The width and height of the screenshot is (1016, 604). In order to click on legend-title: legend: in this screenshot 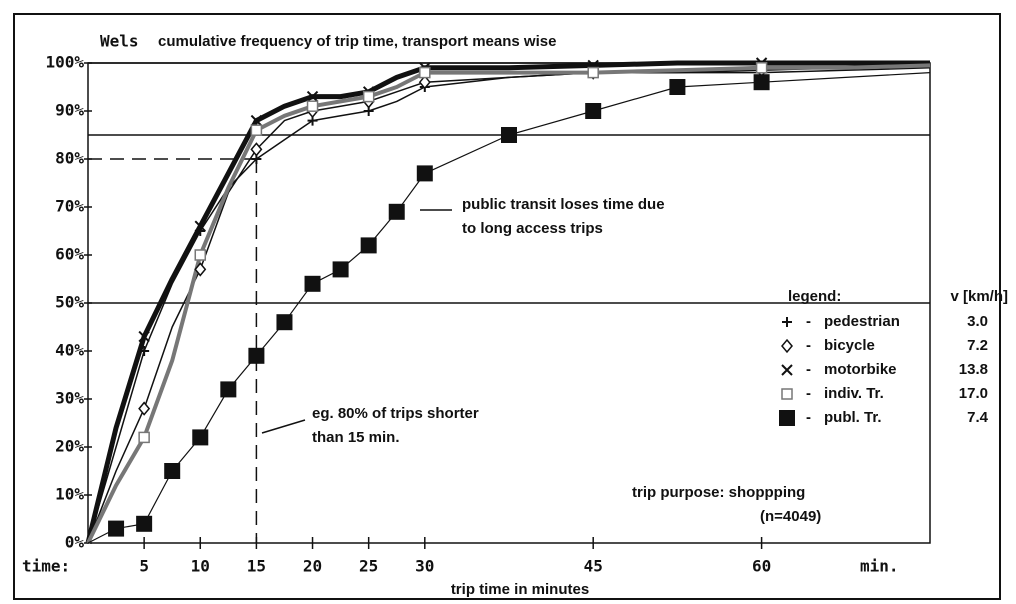, I will do `click(814, 296)`.